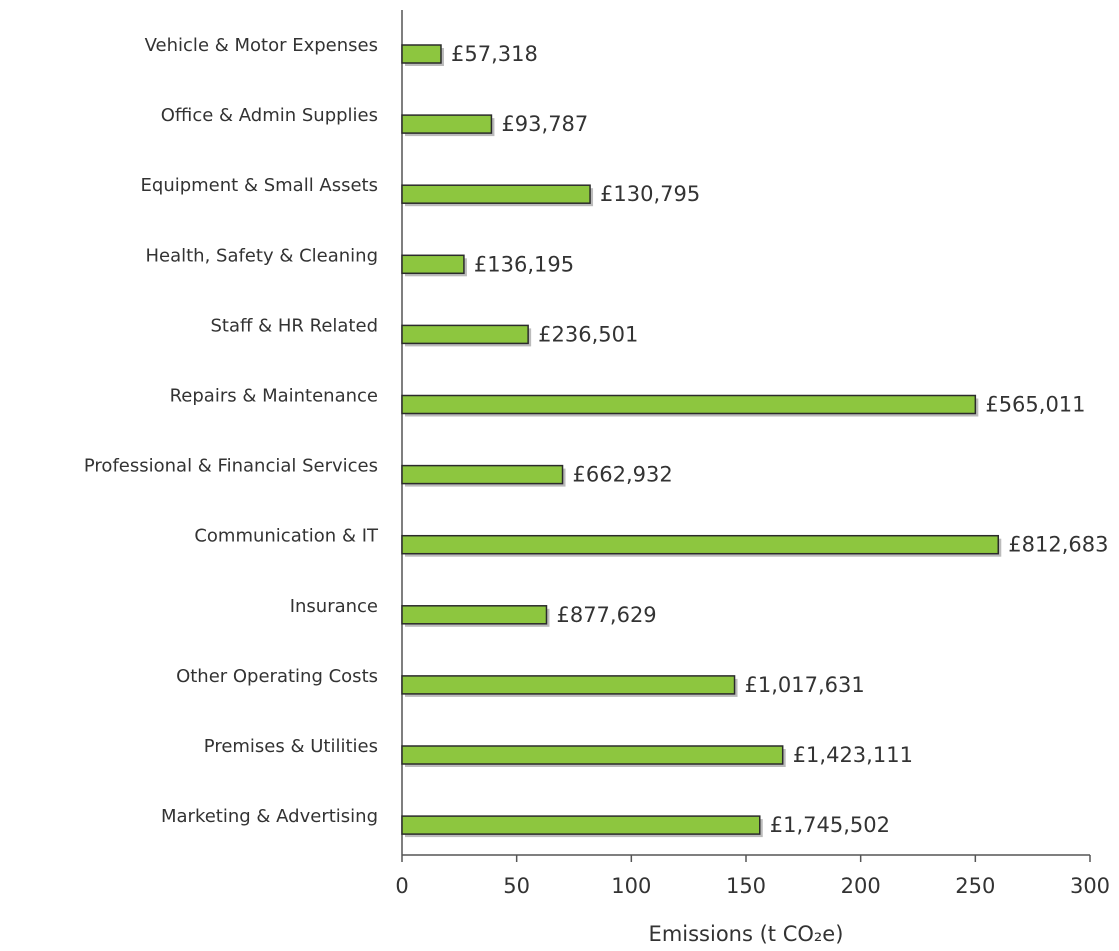 Image resolution: width=1119 pixels, height=951 pixels. What do you see at coordinates (274, 396) in the screenshot?
I see `y-tick-label: Repairs & Maintenance` at bounding box center [274, 396].